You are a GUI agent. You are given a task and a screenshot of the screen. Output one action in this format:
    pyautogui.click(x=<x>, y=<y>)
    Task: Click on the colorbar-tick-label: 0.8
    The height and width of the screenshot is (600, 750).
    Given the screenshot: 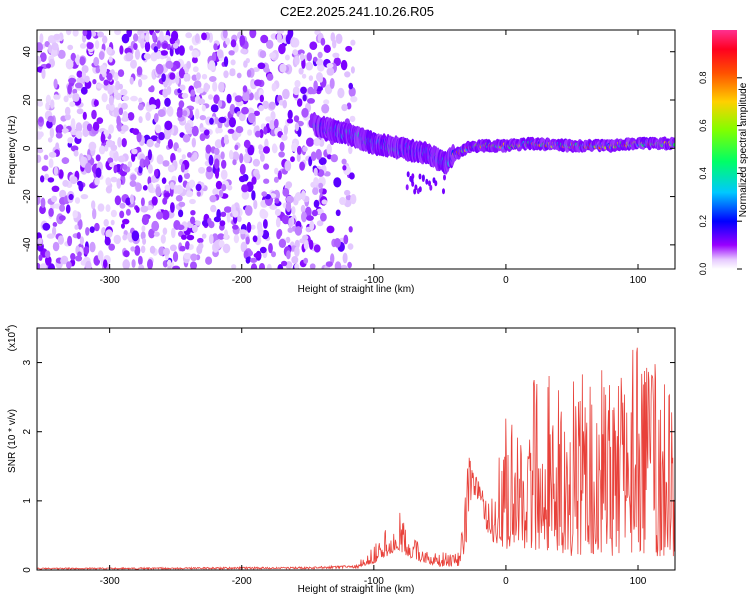 What is the action you would take?
    pyautogui.click(x=703, y=78)
    